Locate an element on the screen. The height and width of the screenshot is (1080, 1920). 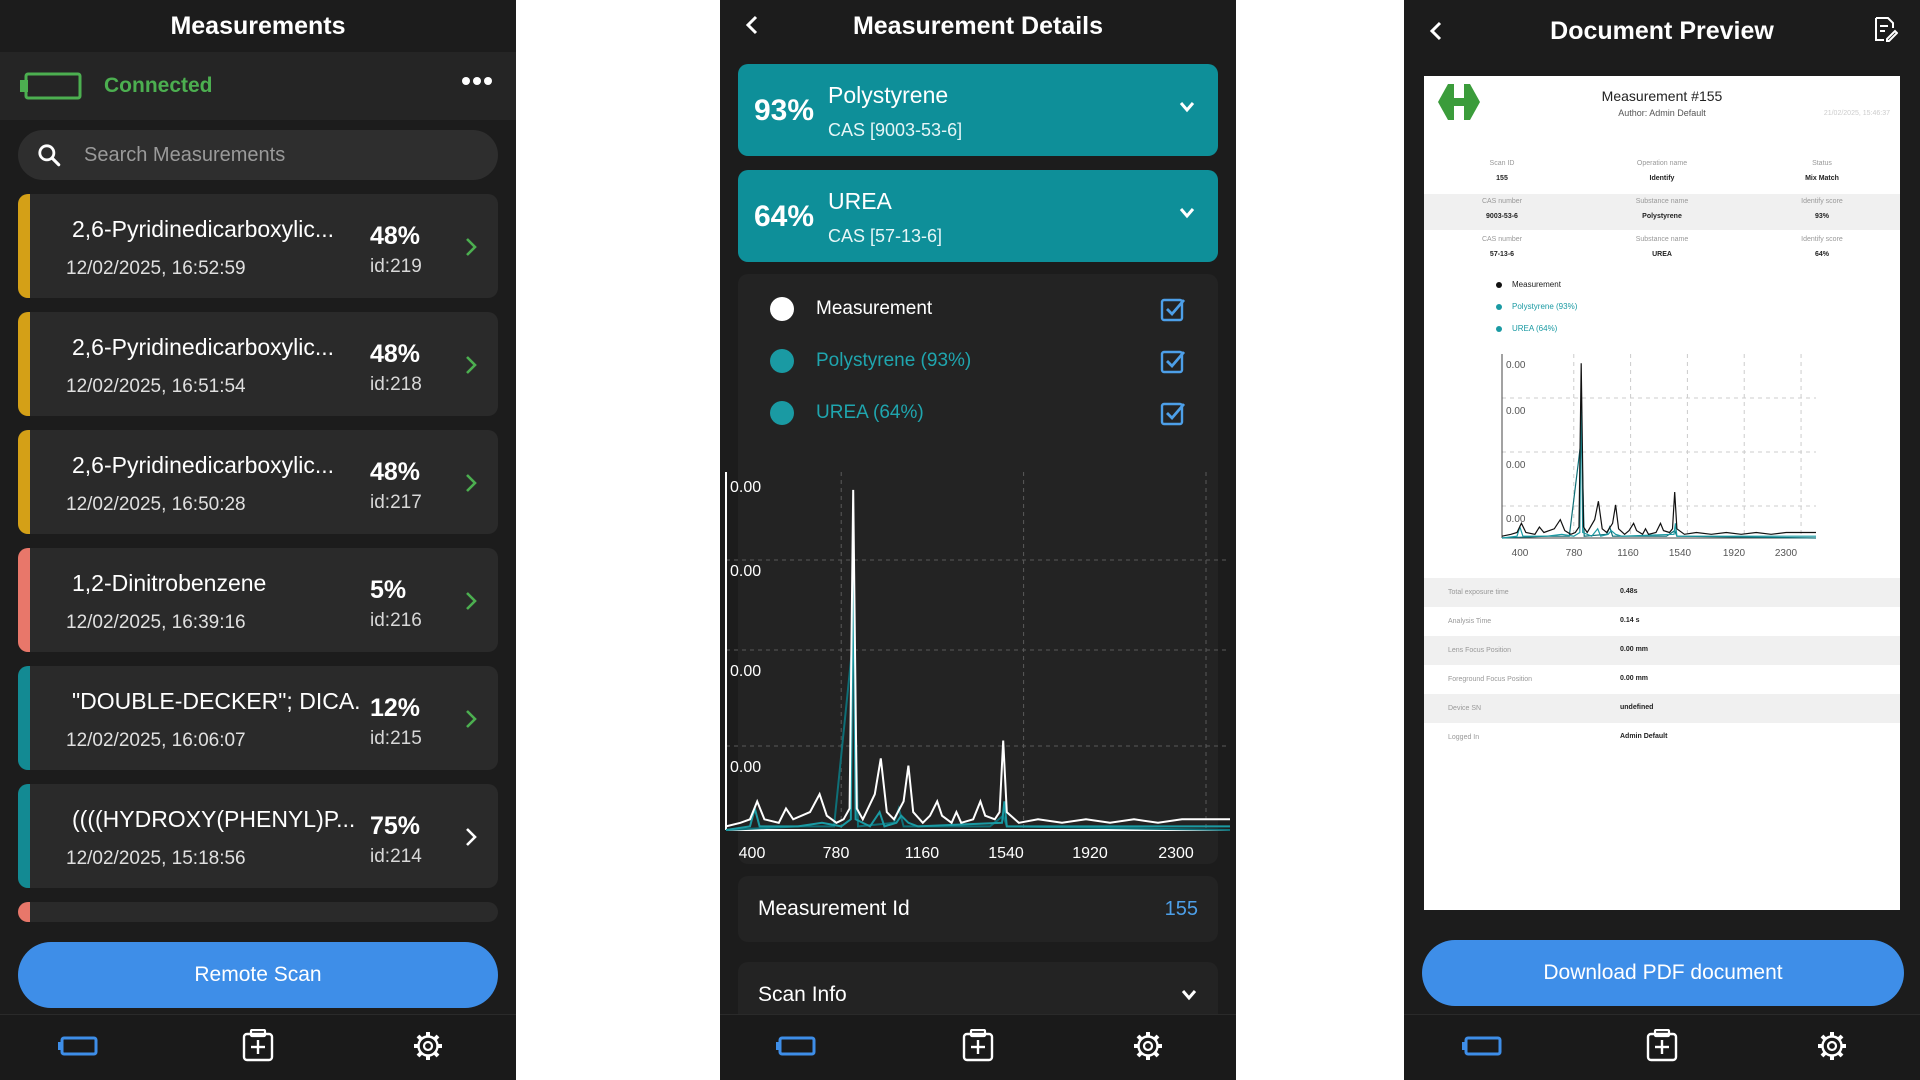
title-bar: Document Preview is located at coordinates (1662, 31).